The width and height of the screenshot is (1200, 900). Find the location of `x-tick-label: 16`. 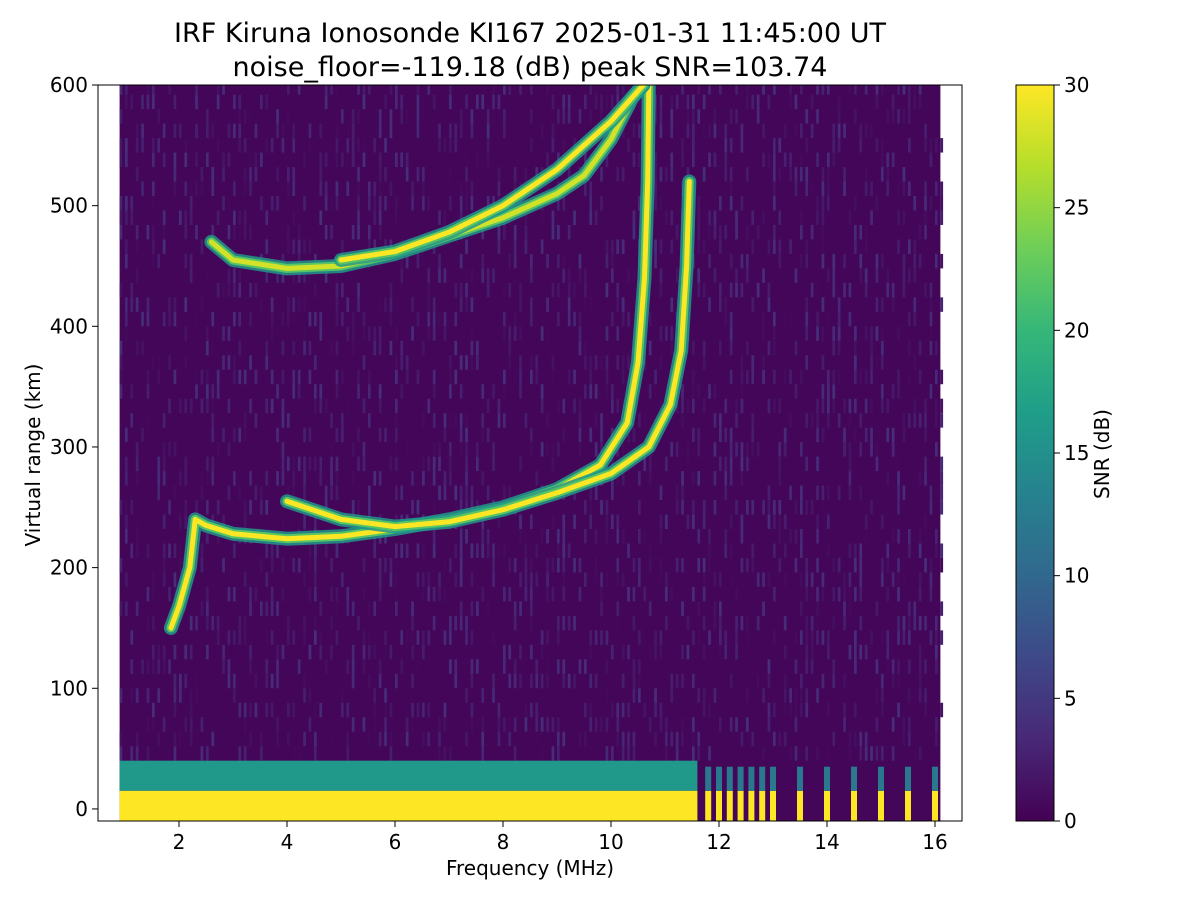

x-tick-label: 16 is located at coordinates (934, 842).